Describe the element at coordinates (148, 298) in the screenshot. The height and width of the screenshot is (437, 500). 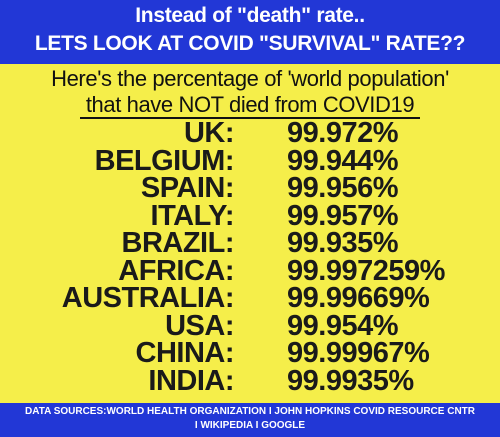
I see `country-name: AUSTRALIA:` at that location.